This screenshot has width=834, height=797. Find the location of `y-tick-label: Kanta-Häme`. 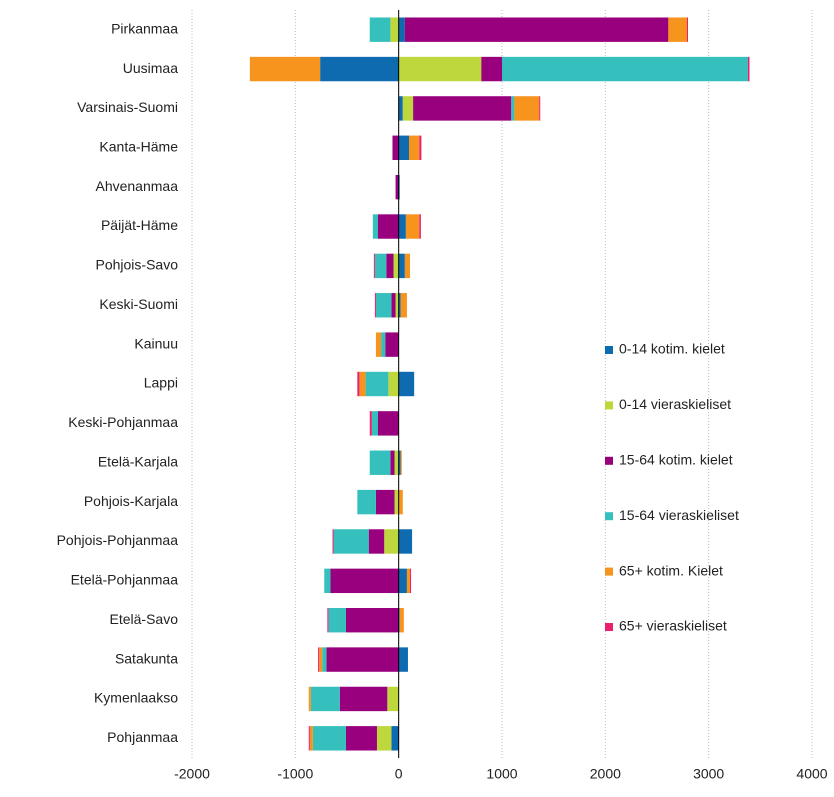

y-tick-label: Kanta-Häme is located at coordinates (138, 146).